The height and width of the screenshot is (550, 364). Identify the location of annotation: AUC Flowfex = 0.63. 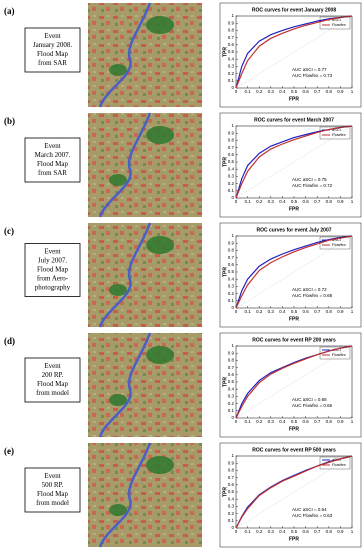
(312, 515).